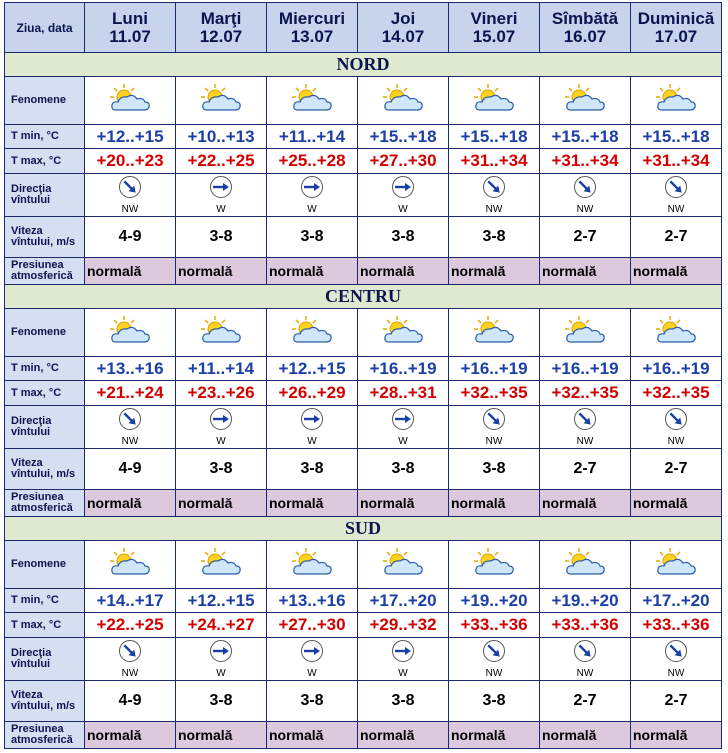 Image resolution: width=728 pixels, height=753 pixels. Describe the element at coordinates (403, 27) in the screenshot. I see `day-header: Joi 14.07` at that location.